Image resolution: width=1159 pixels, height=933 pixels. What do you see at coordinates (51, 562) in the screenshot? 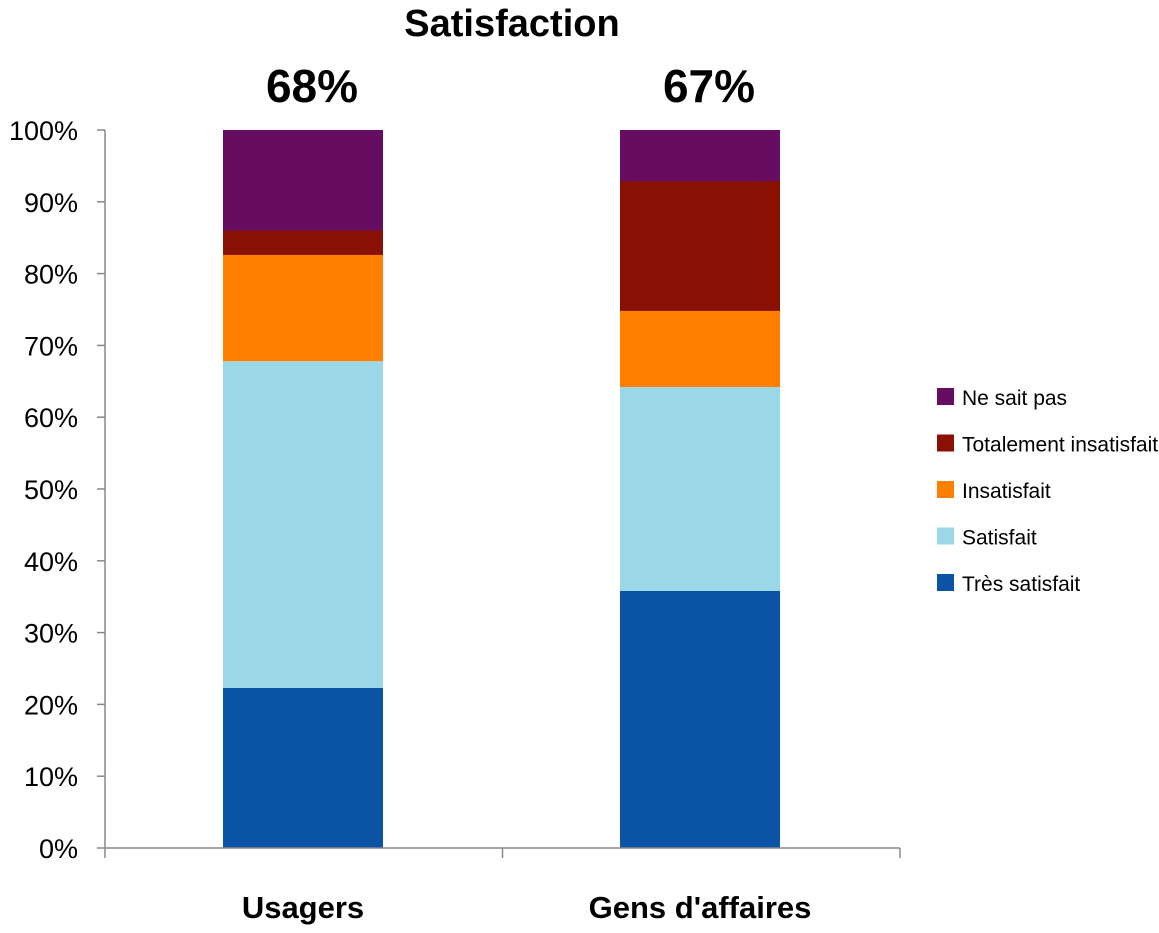
I see `y-tick-label: 40%` at bounding box center [51, 562].